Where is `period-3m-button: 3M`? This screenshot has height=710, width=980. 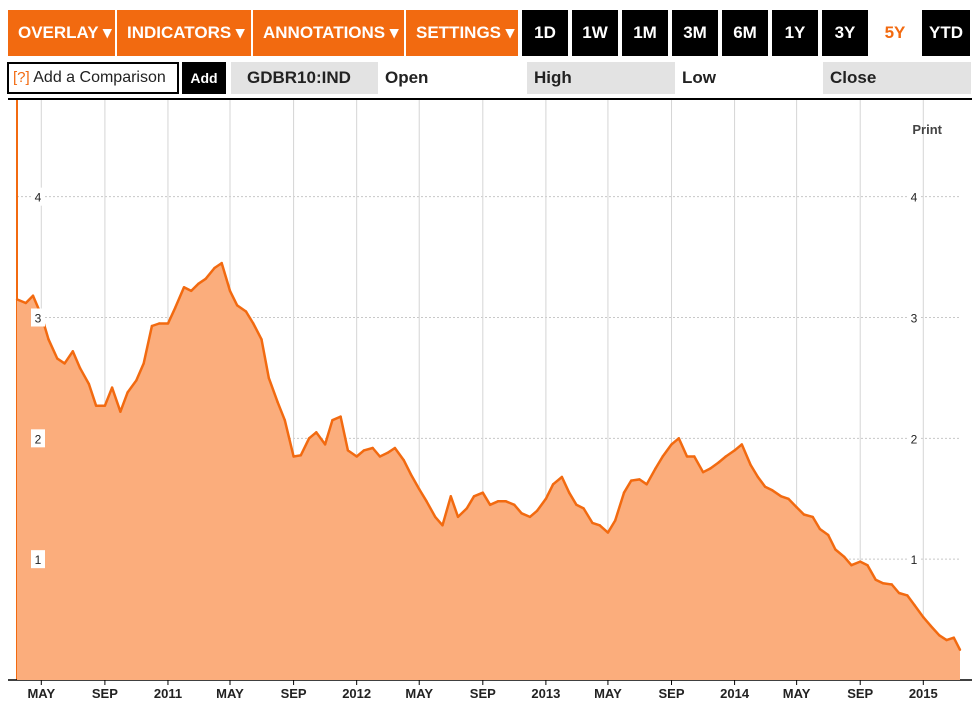 period-3m-button: 3M is located at coordinates (696, 33).